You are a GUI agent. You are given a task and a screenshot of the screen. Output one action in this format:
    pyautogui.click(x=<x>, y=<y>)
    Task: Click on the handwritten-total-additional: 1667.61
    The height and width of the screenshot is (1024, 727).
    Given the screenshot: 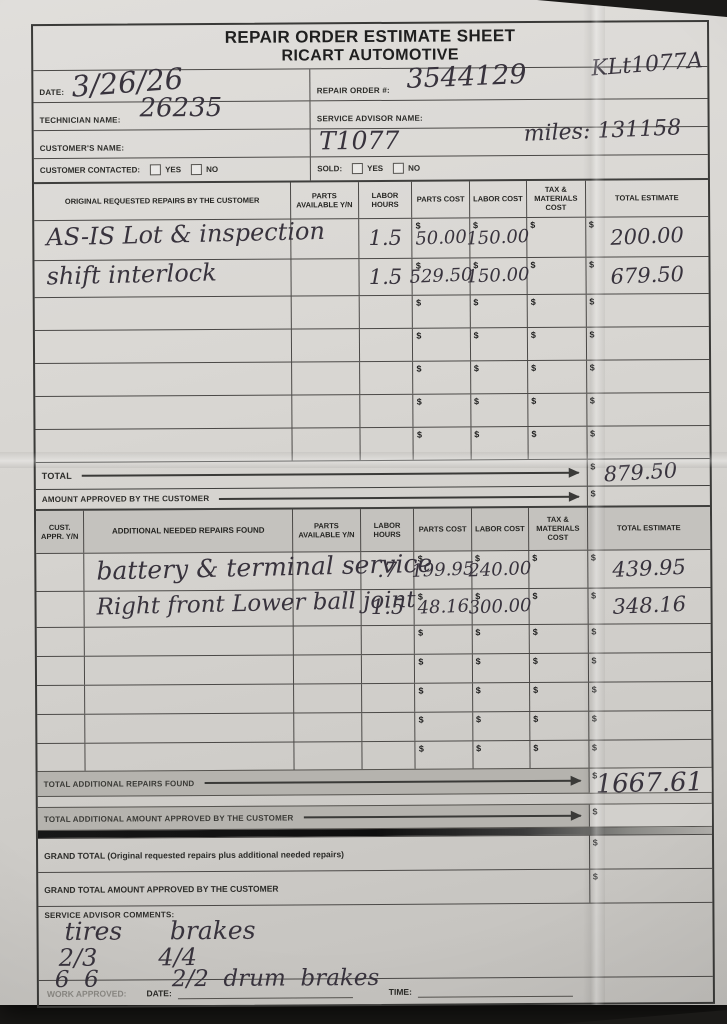 What is the action you would take?
    pyautogui.click(x=649, y=784)
    